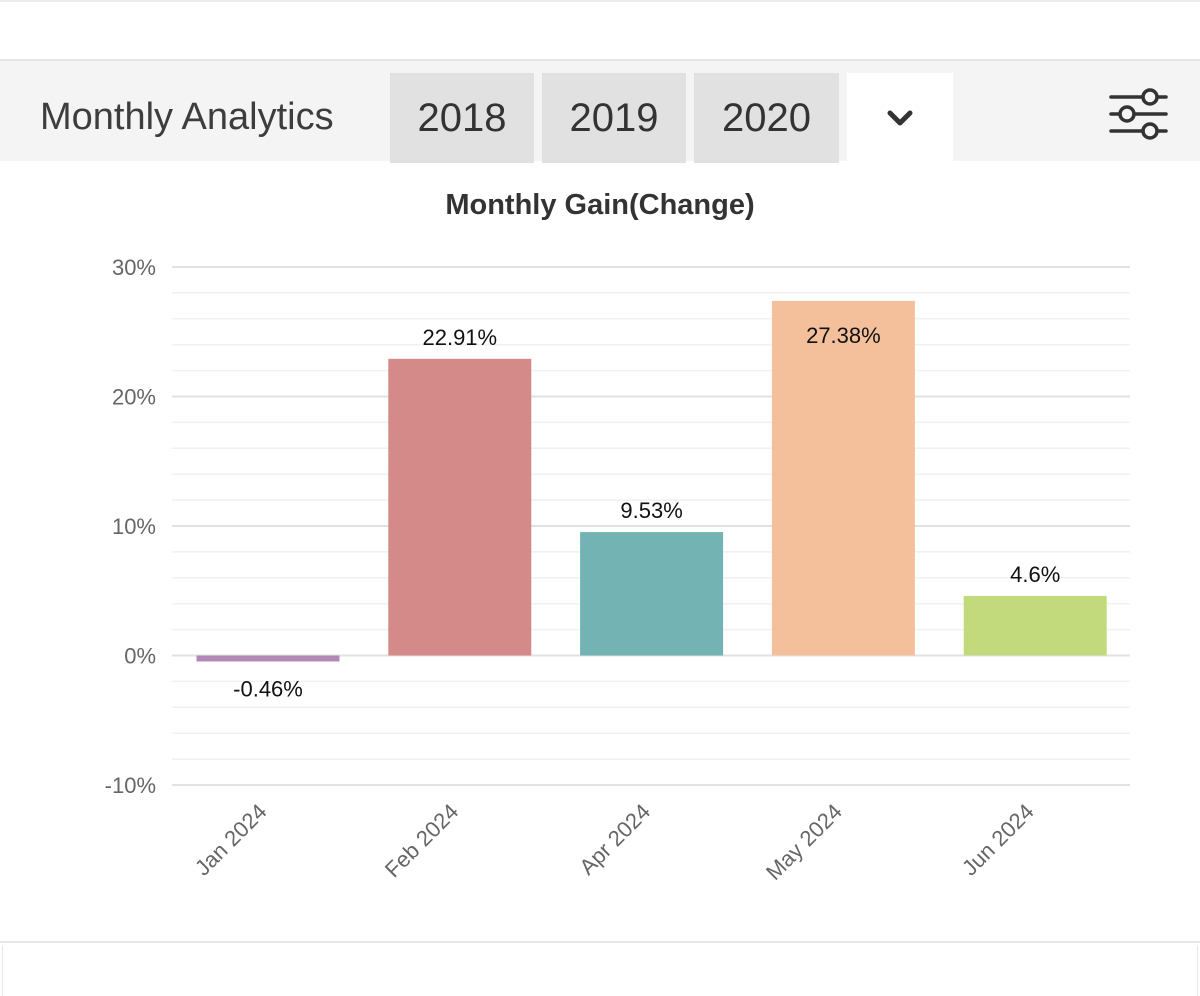  I want to click on y-tick-label: 10%, so click(134, 526).